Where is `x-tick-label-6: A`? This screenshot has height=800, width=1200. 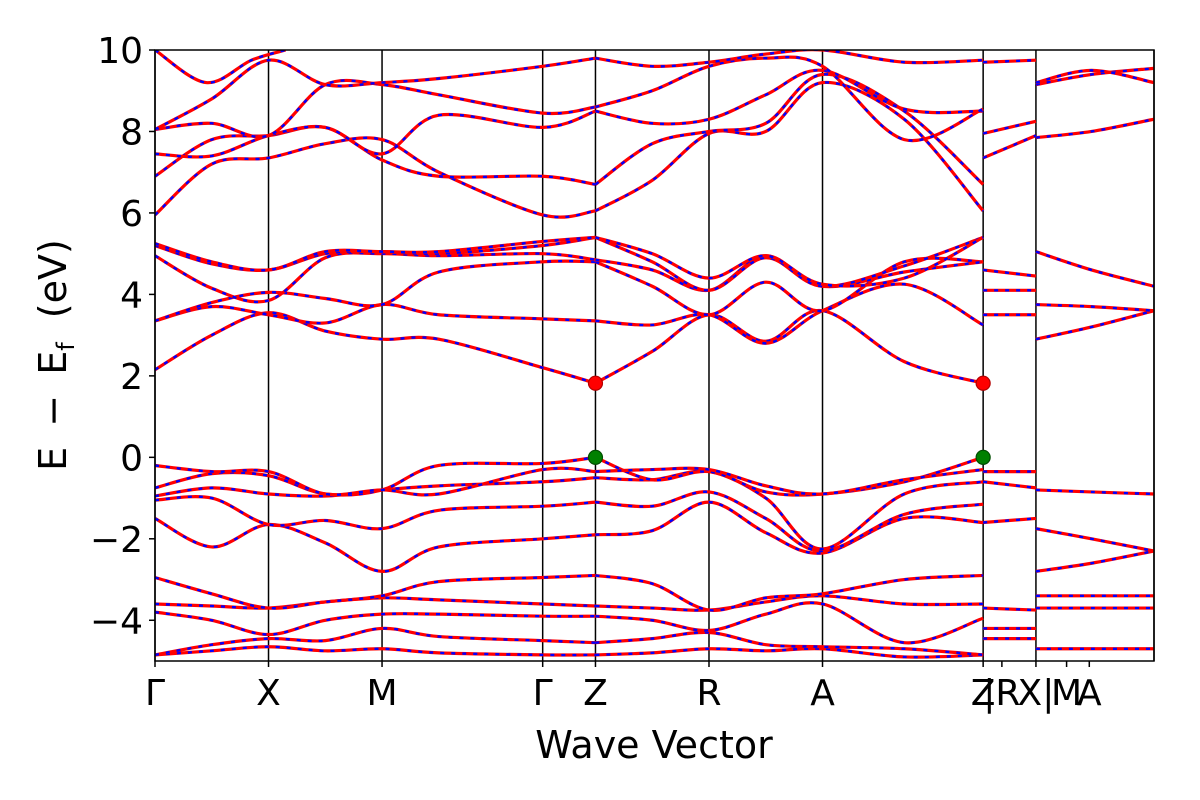 x-tick-label-6: A is located at coordinates (822, 693).